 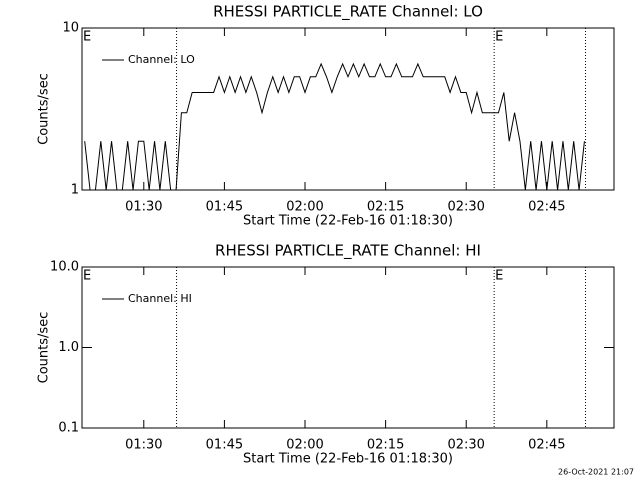 What do you see at coordinates (348, 251) in the screenshot?
I see `chart-title: RHESSI PARTICLE_RATE Channel: HI` at bounding box center [348, 251].